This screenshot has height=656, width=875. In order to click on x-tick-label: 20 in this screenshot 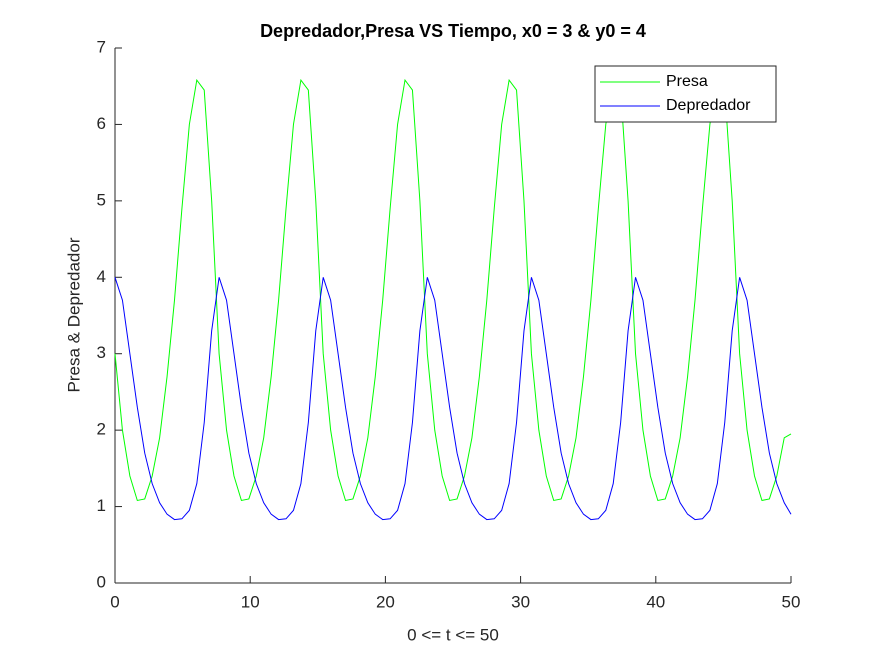, I will do `click(385, 601)`.